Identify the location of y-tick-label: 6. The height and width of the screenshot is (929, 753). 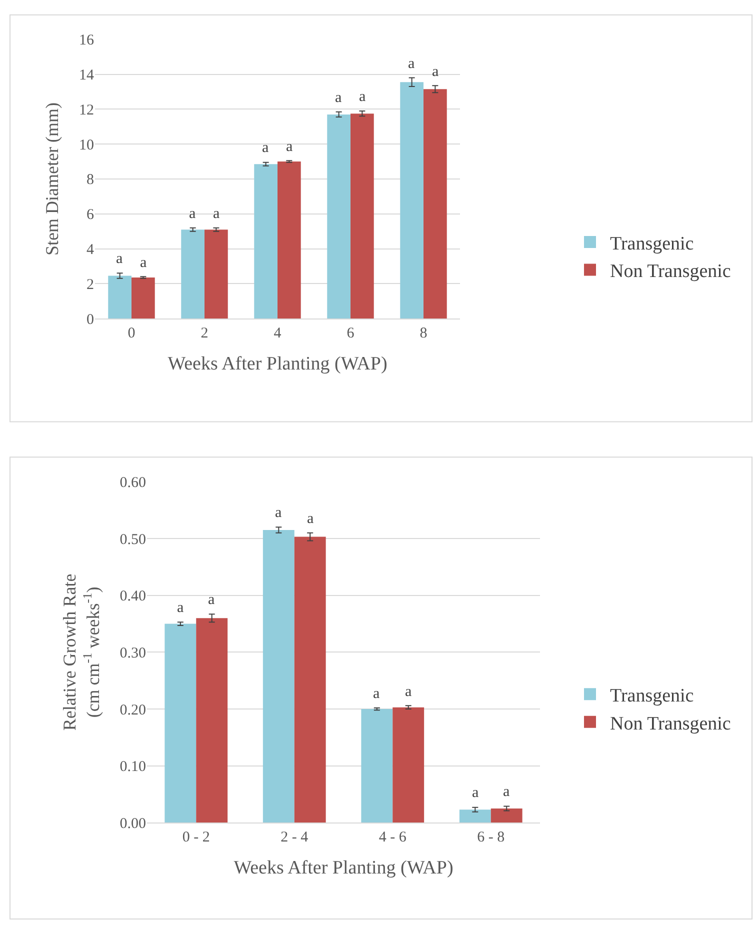
(90, 215).